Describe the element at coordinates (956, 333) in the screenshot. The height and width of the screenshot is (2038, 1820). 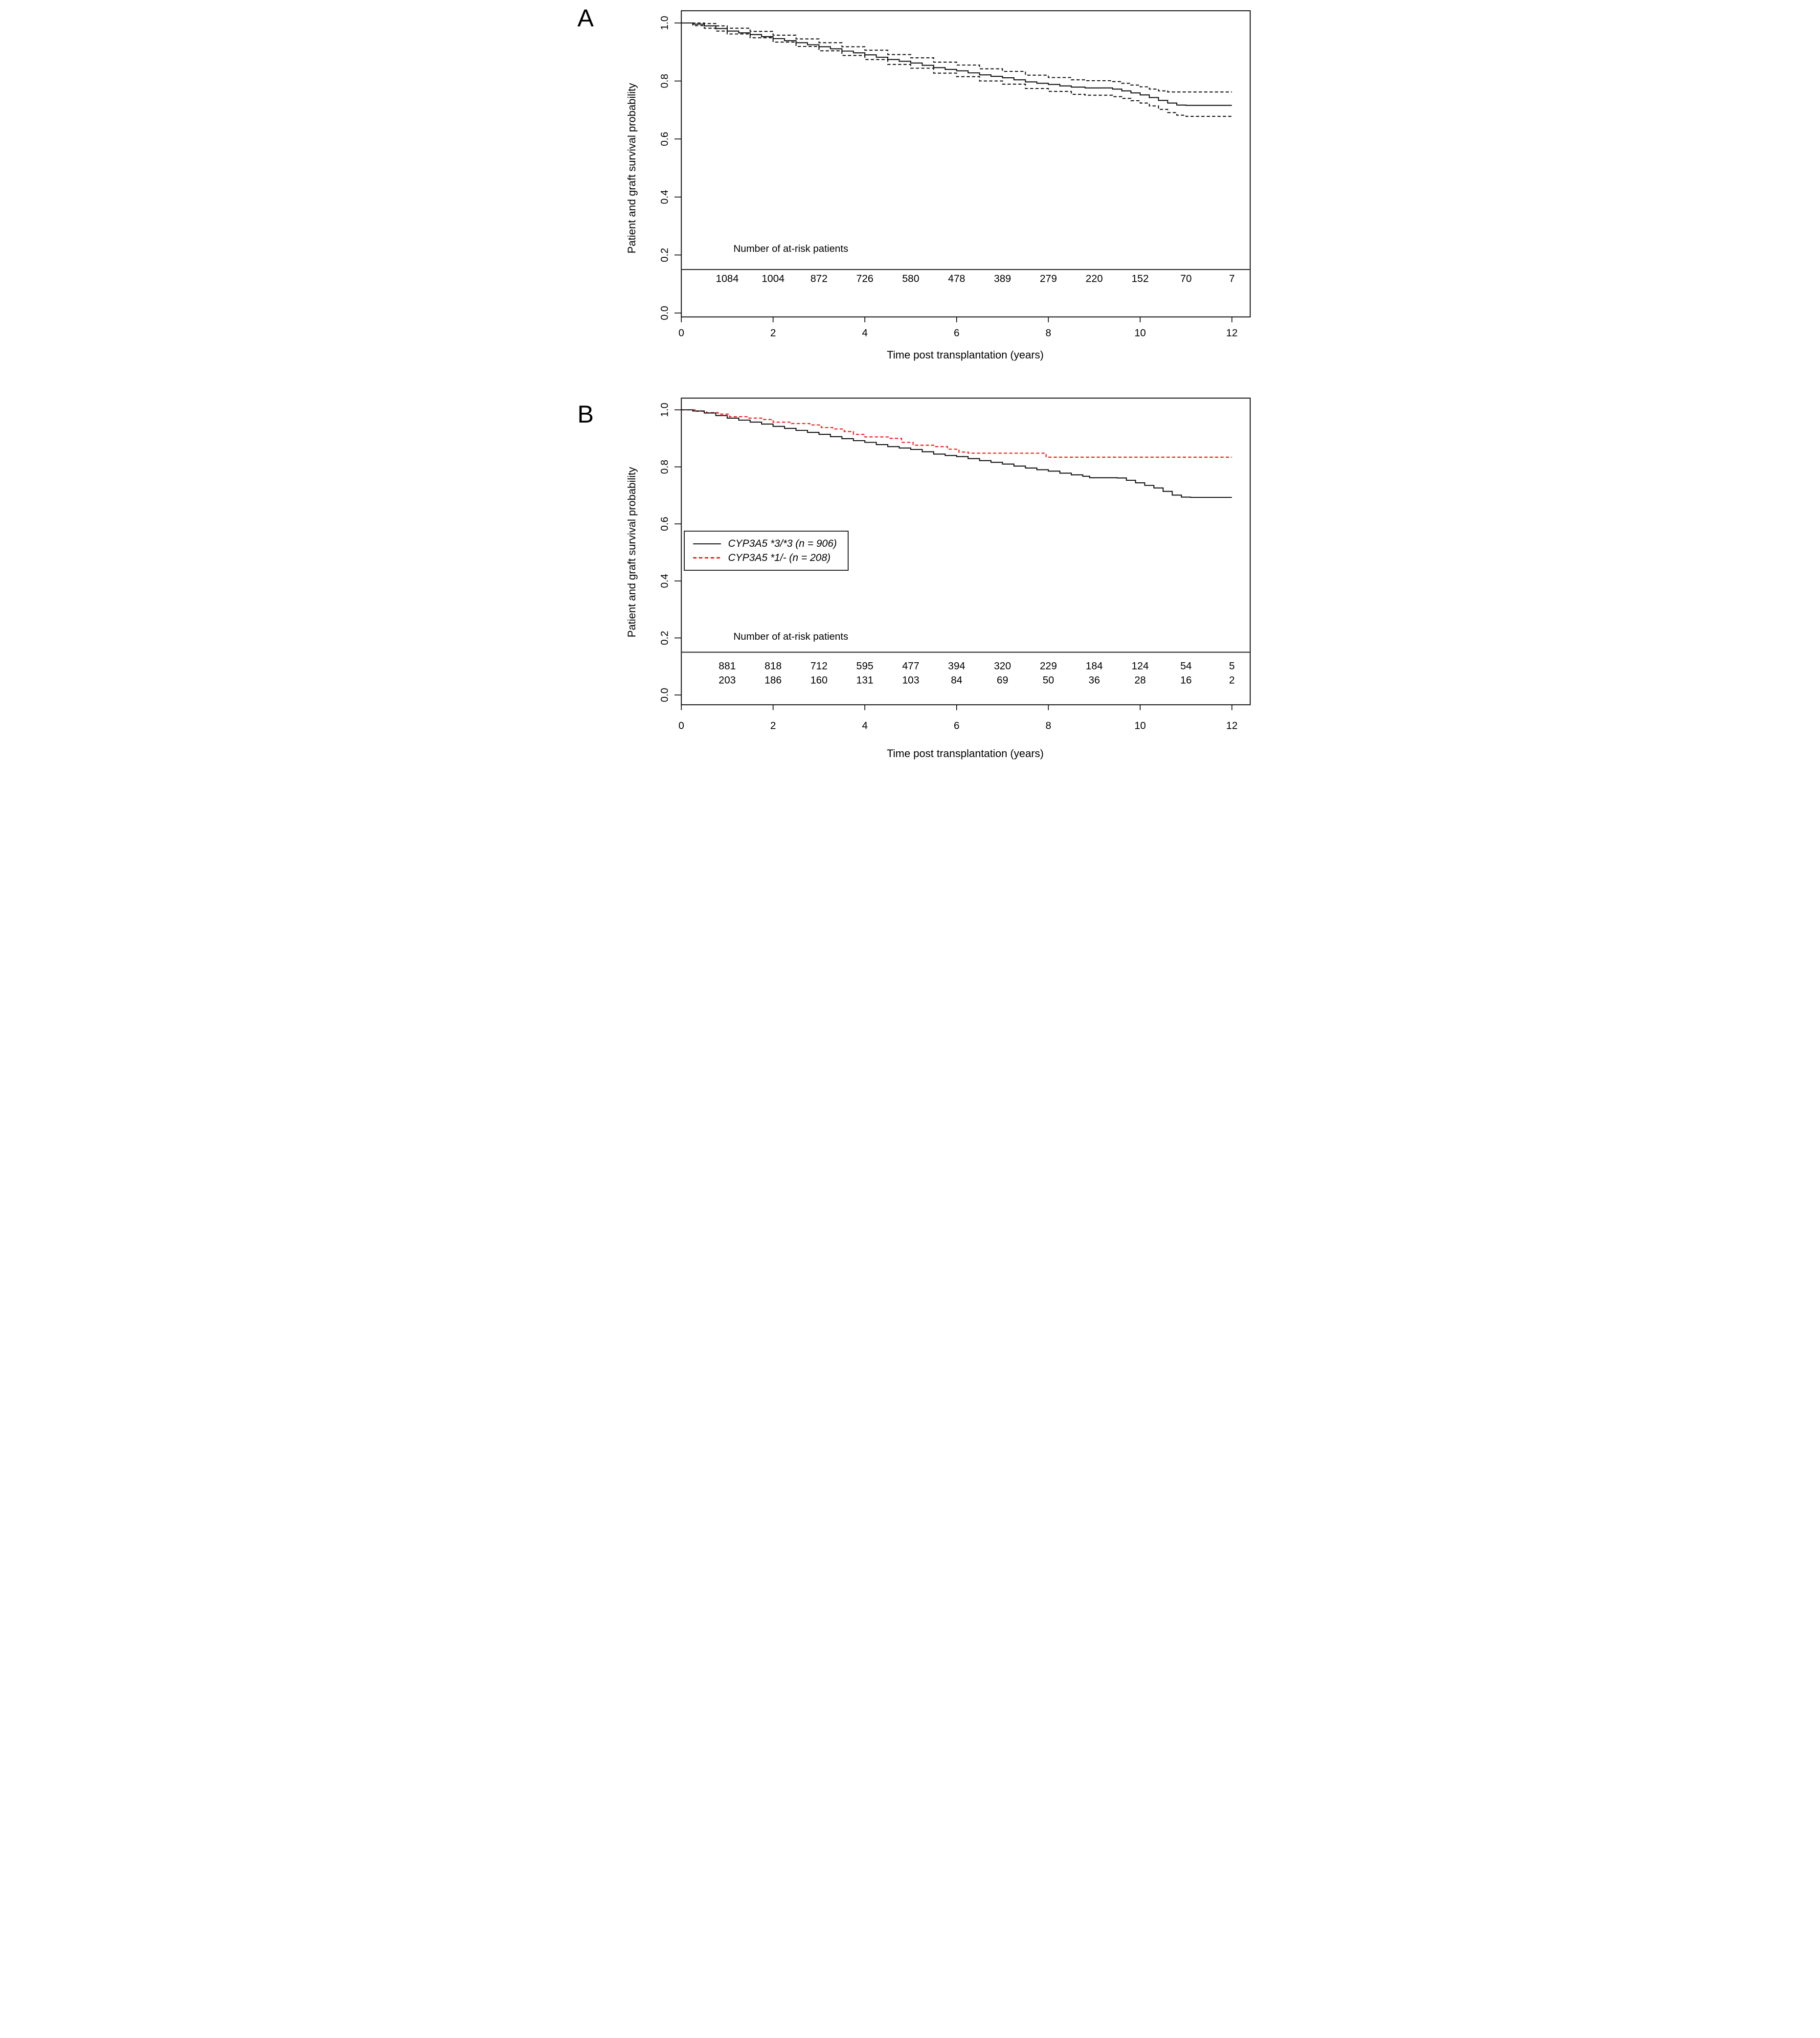
I see `panel-a-x-tick-label: 6` at that location.